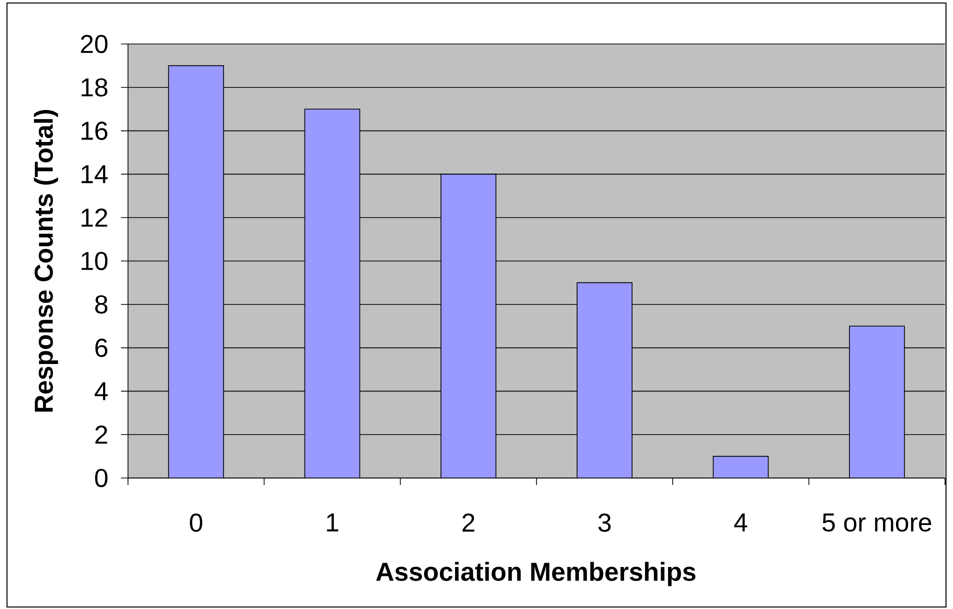 The height and width of the screenshot is (609, 953). Describe the element at coordinates (332, 523) in the screenshot. I see `x-tick-label: 1` at that location.